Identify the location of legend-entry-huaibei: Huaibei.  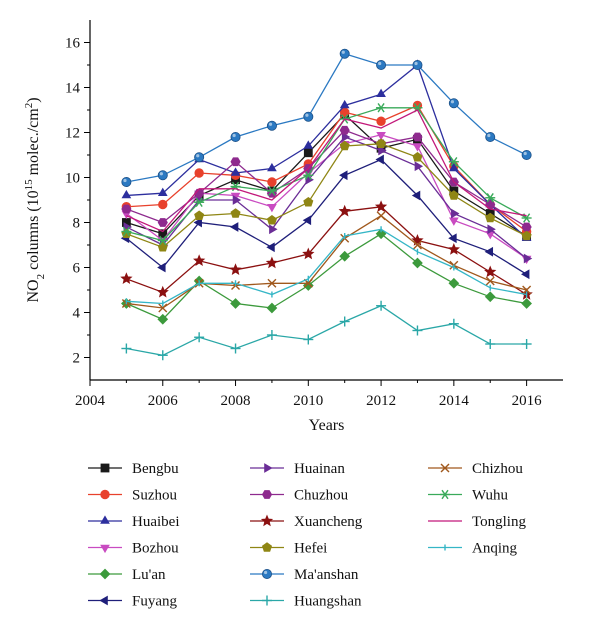
(133, 522).